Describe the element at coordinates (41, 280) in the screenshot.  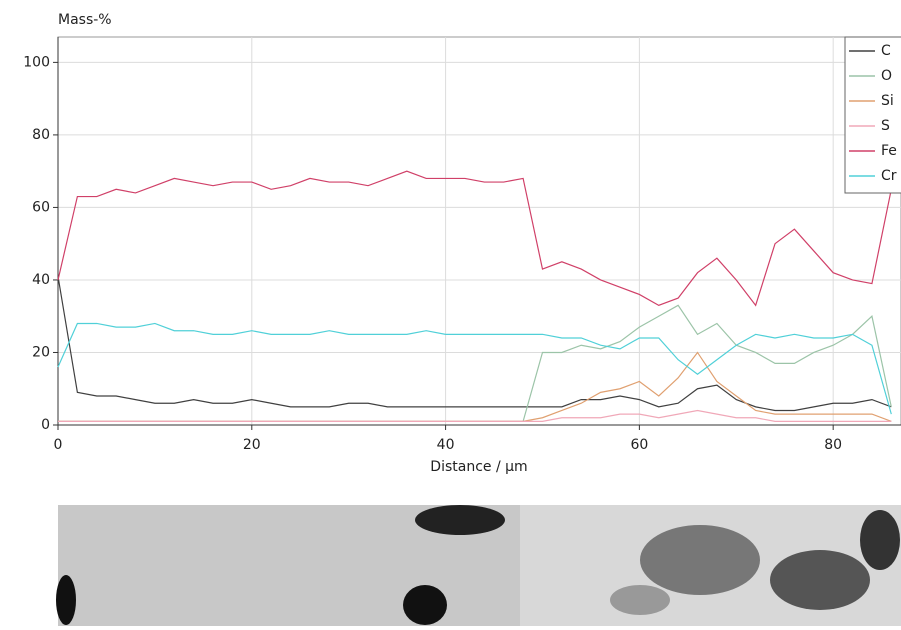
I see `y-tick-label: 40` at that location.